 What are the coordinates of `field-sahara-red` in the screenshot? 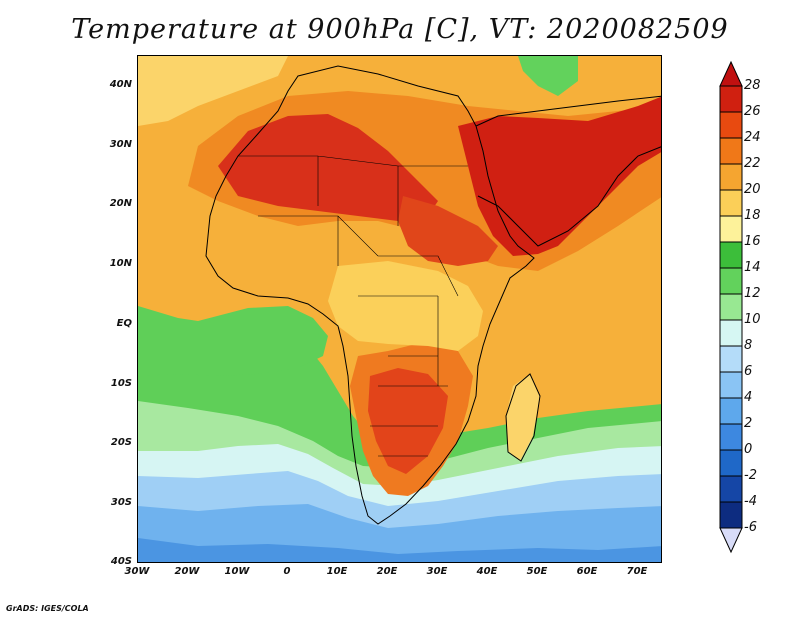 It's located at (328, 167).